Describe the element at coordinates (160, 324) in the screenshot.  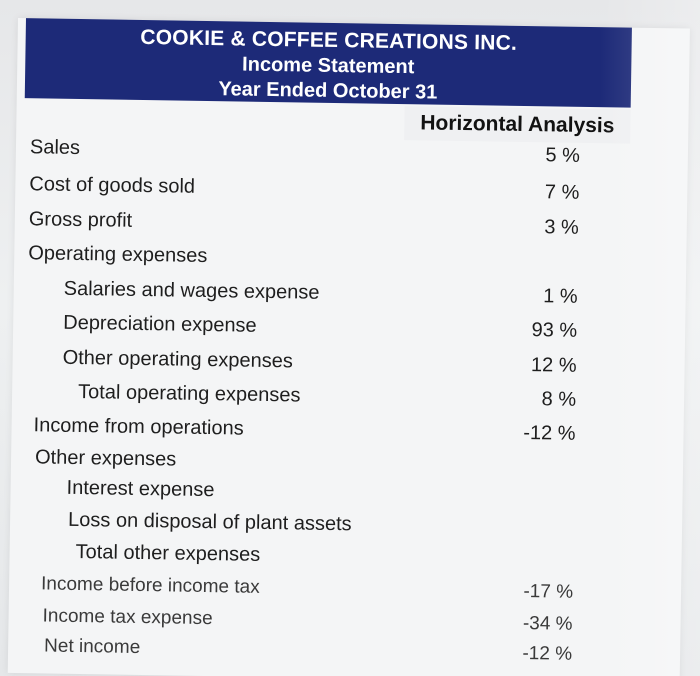
I see `row-label: Depreciation expense` at that location.